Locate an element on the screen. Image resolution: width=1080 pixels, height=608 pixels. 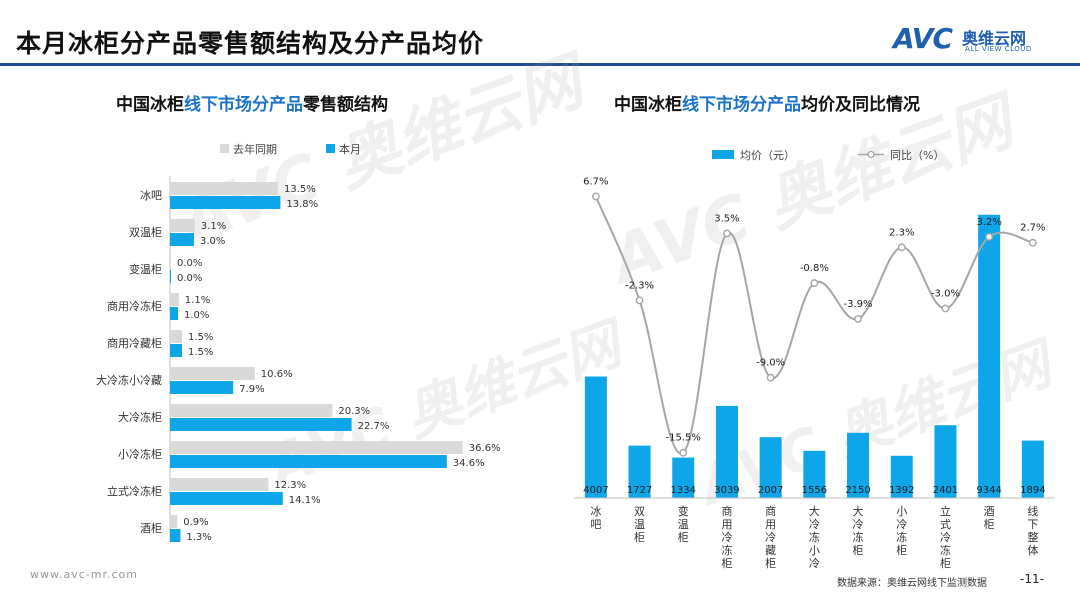
left-chart-title: 中国冰柜线下市场分产品零售额结构 is located at coordinates (252, 102).